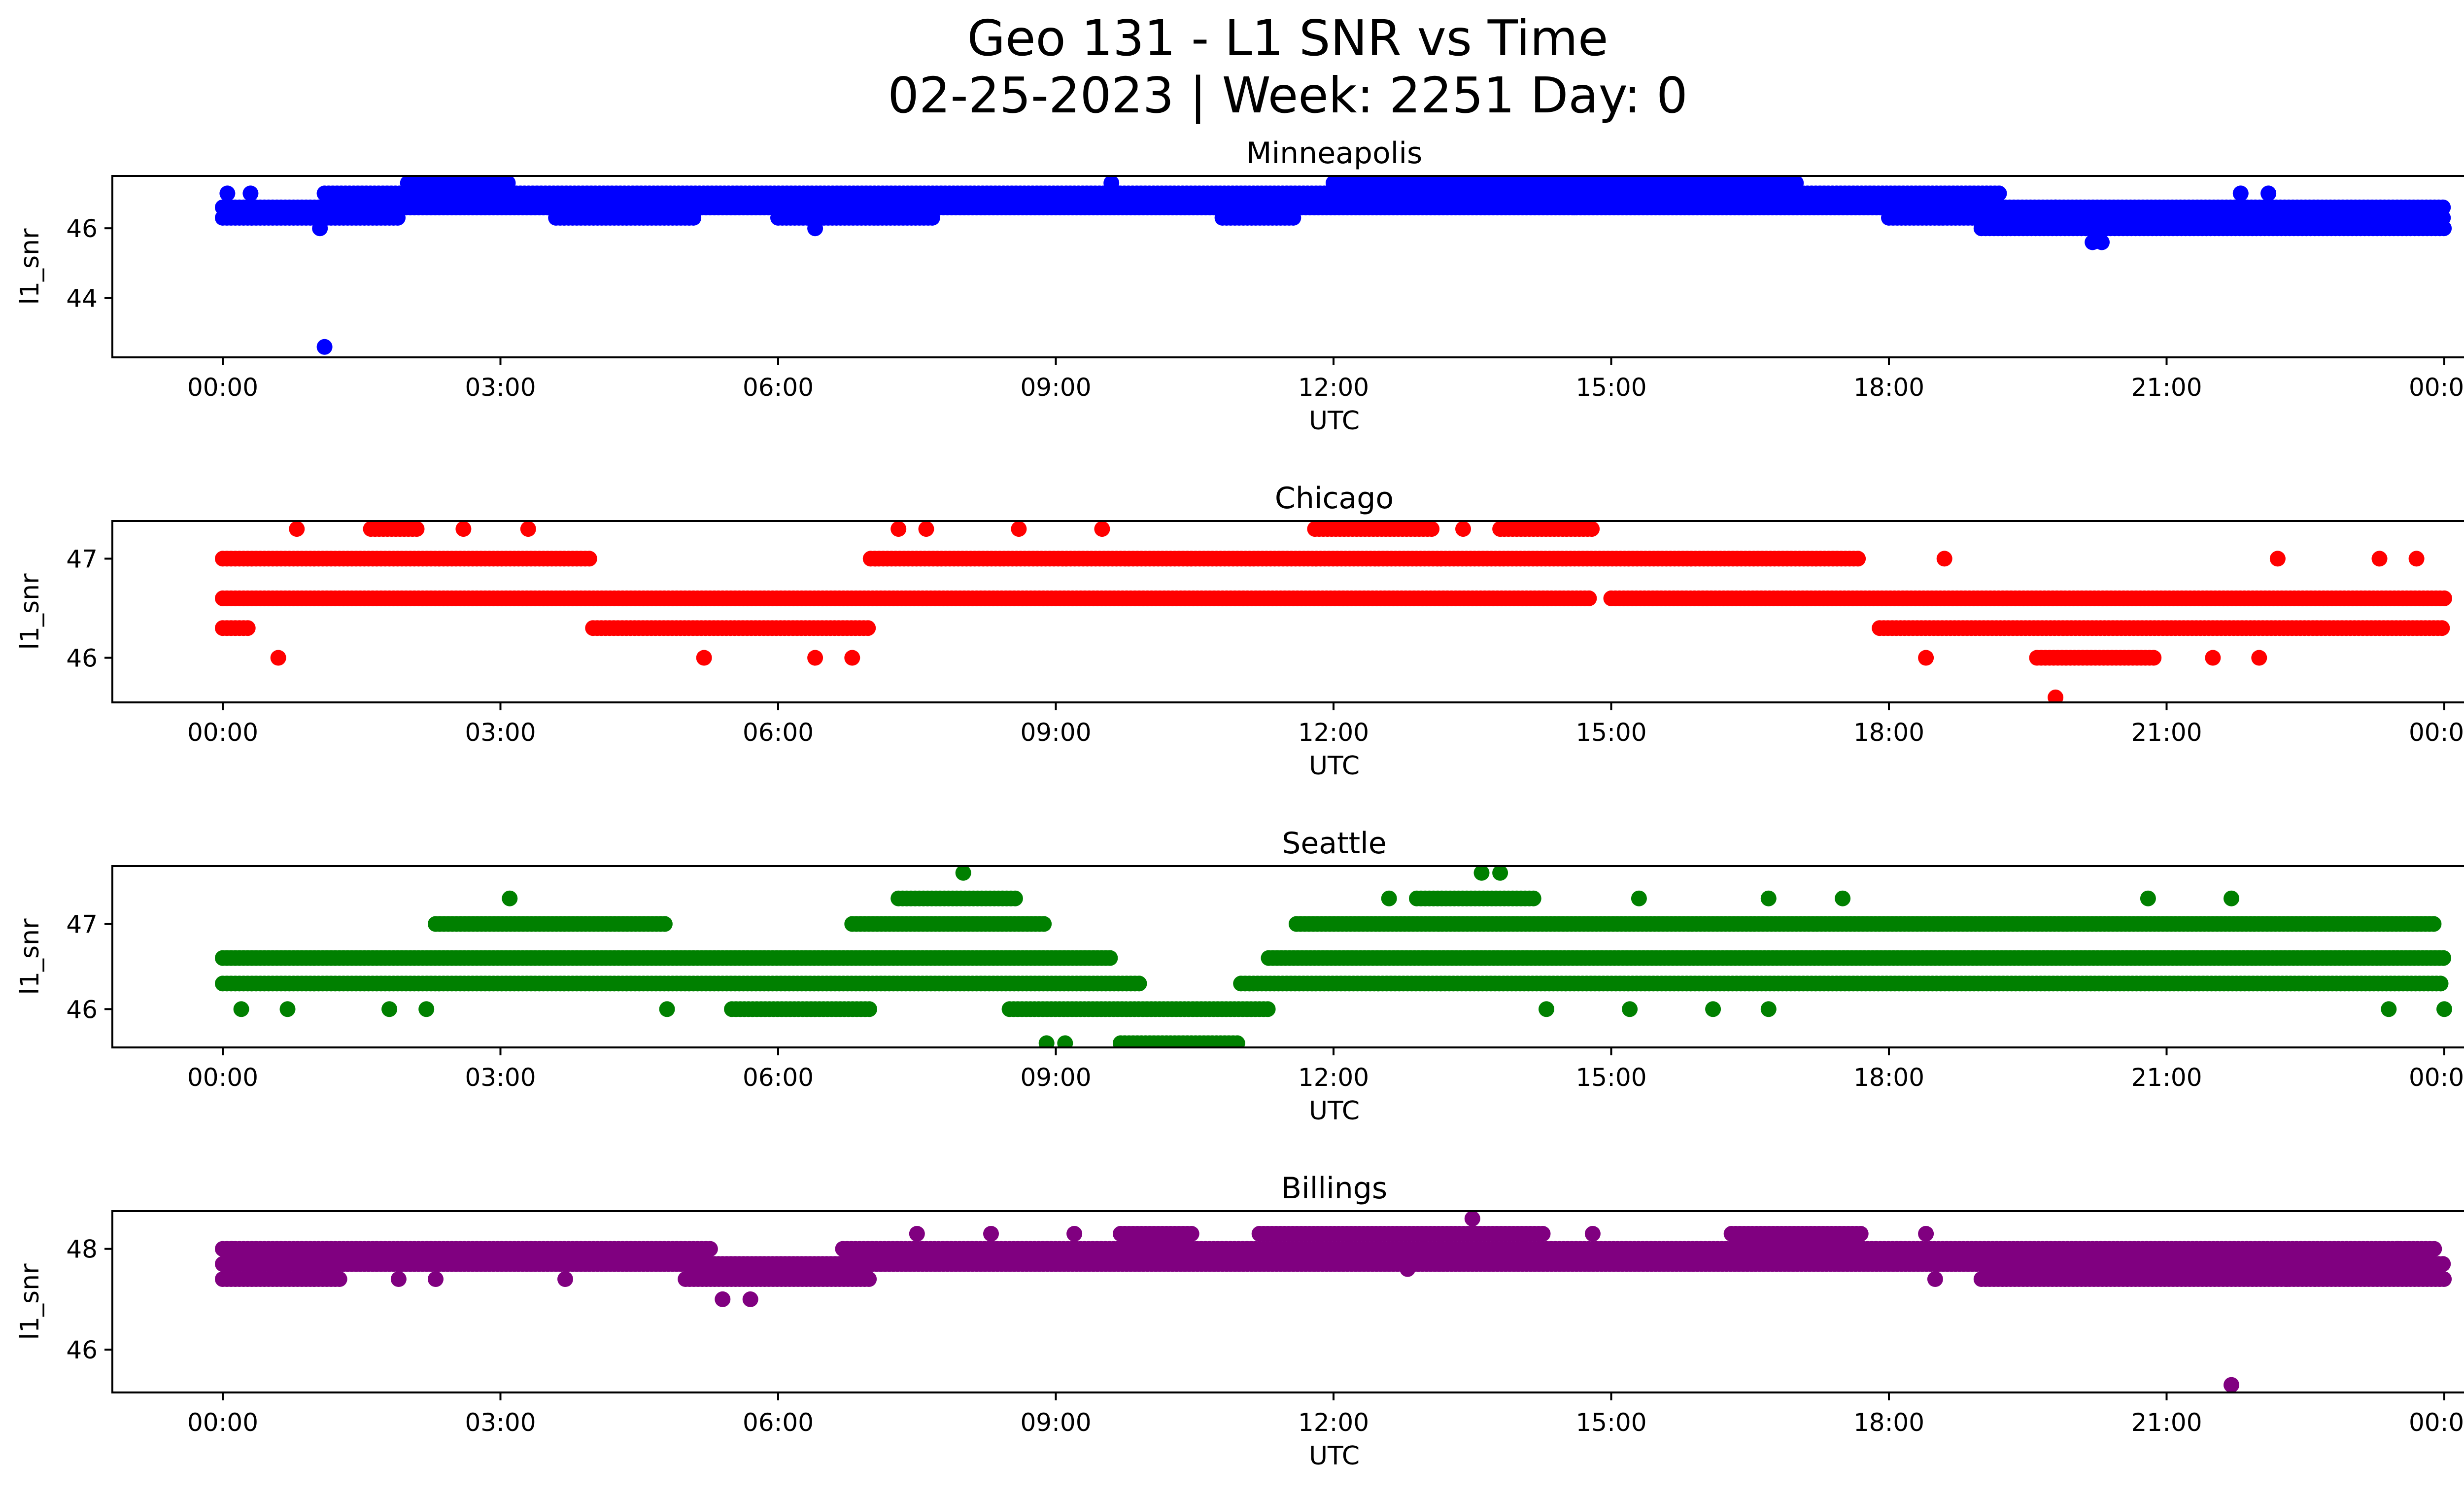 Image resolution: width=2464 pixels, height=1495 pixels. What do you see at coordinates (1333, 265) in the screenshot?
I see `data-points` at bounding box center [1333, 265].